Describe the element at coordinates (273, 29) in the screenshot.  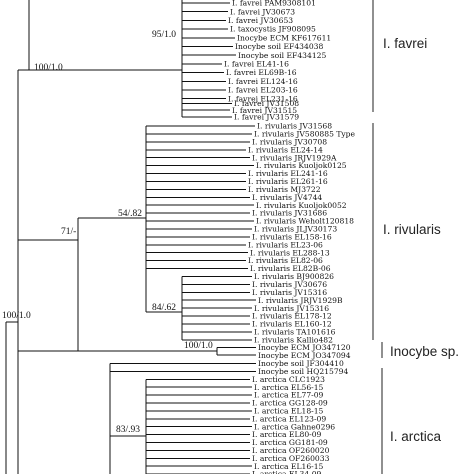
I see `leaf-label: I. taxocystis JF908095` at that location.